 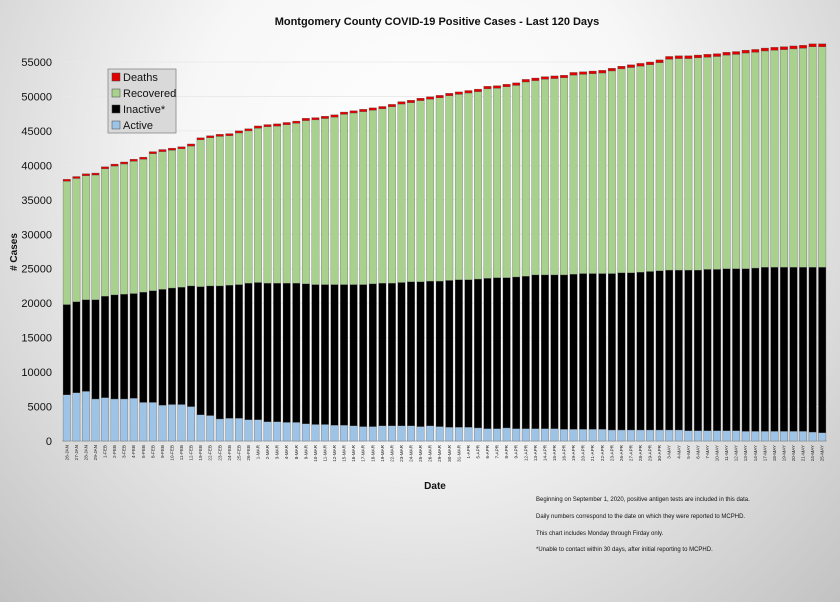 What do you see at coordinates (116, 77) in the screenshot?
I see `legend-swatch-deaths` at bounding box center [116, 77].